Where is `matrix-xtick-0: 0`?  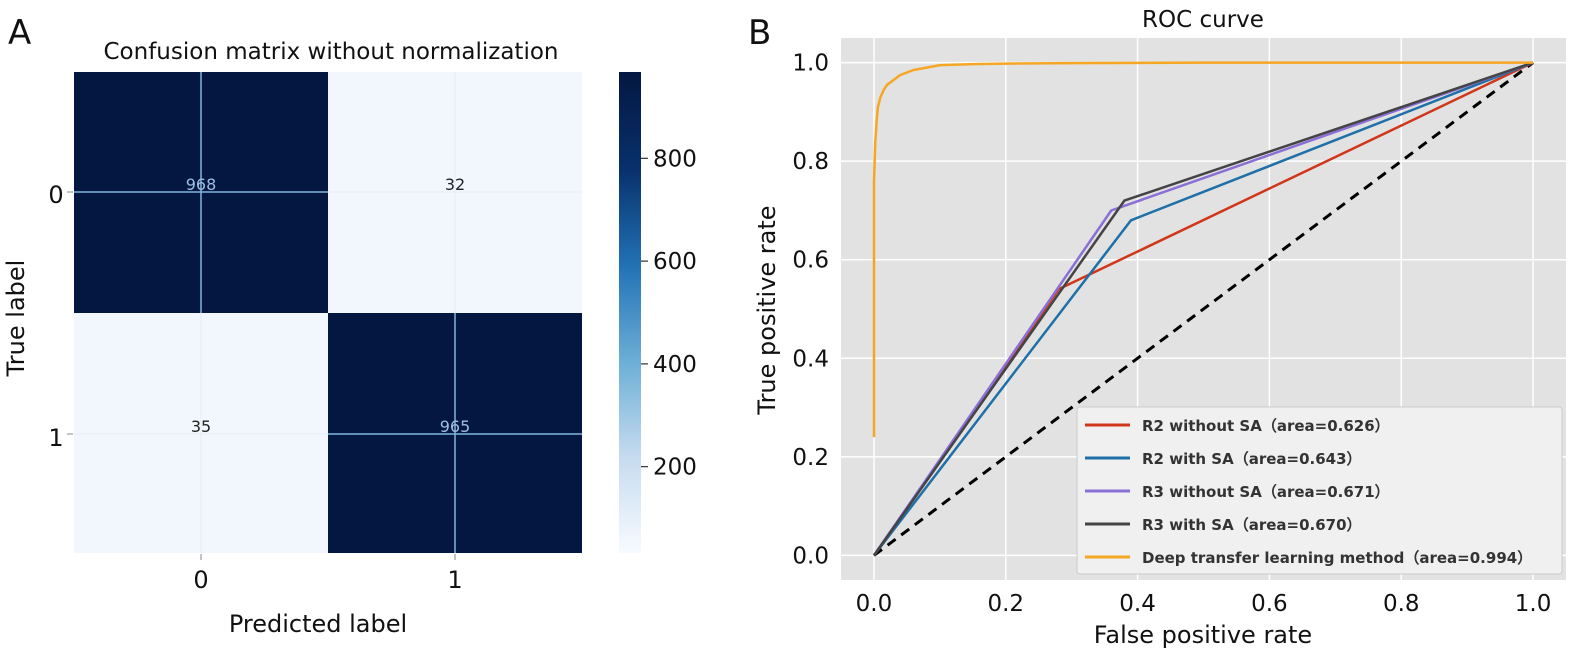 matrix-xtick-0: 0 is located at coordinates (200, 580).